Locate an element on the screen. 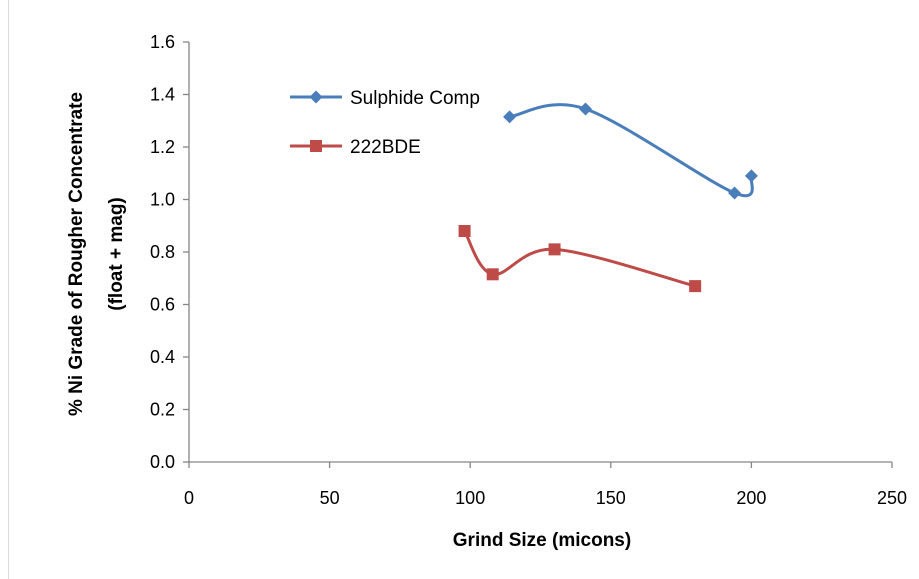 This screenshot has width=919, height=579. legend-item: 222BDE is located at coordinates (355, 147).